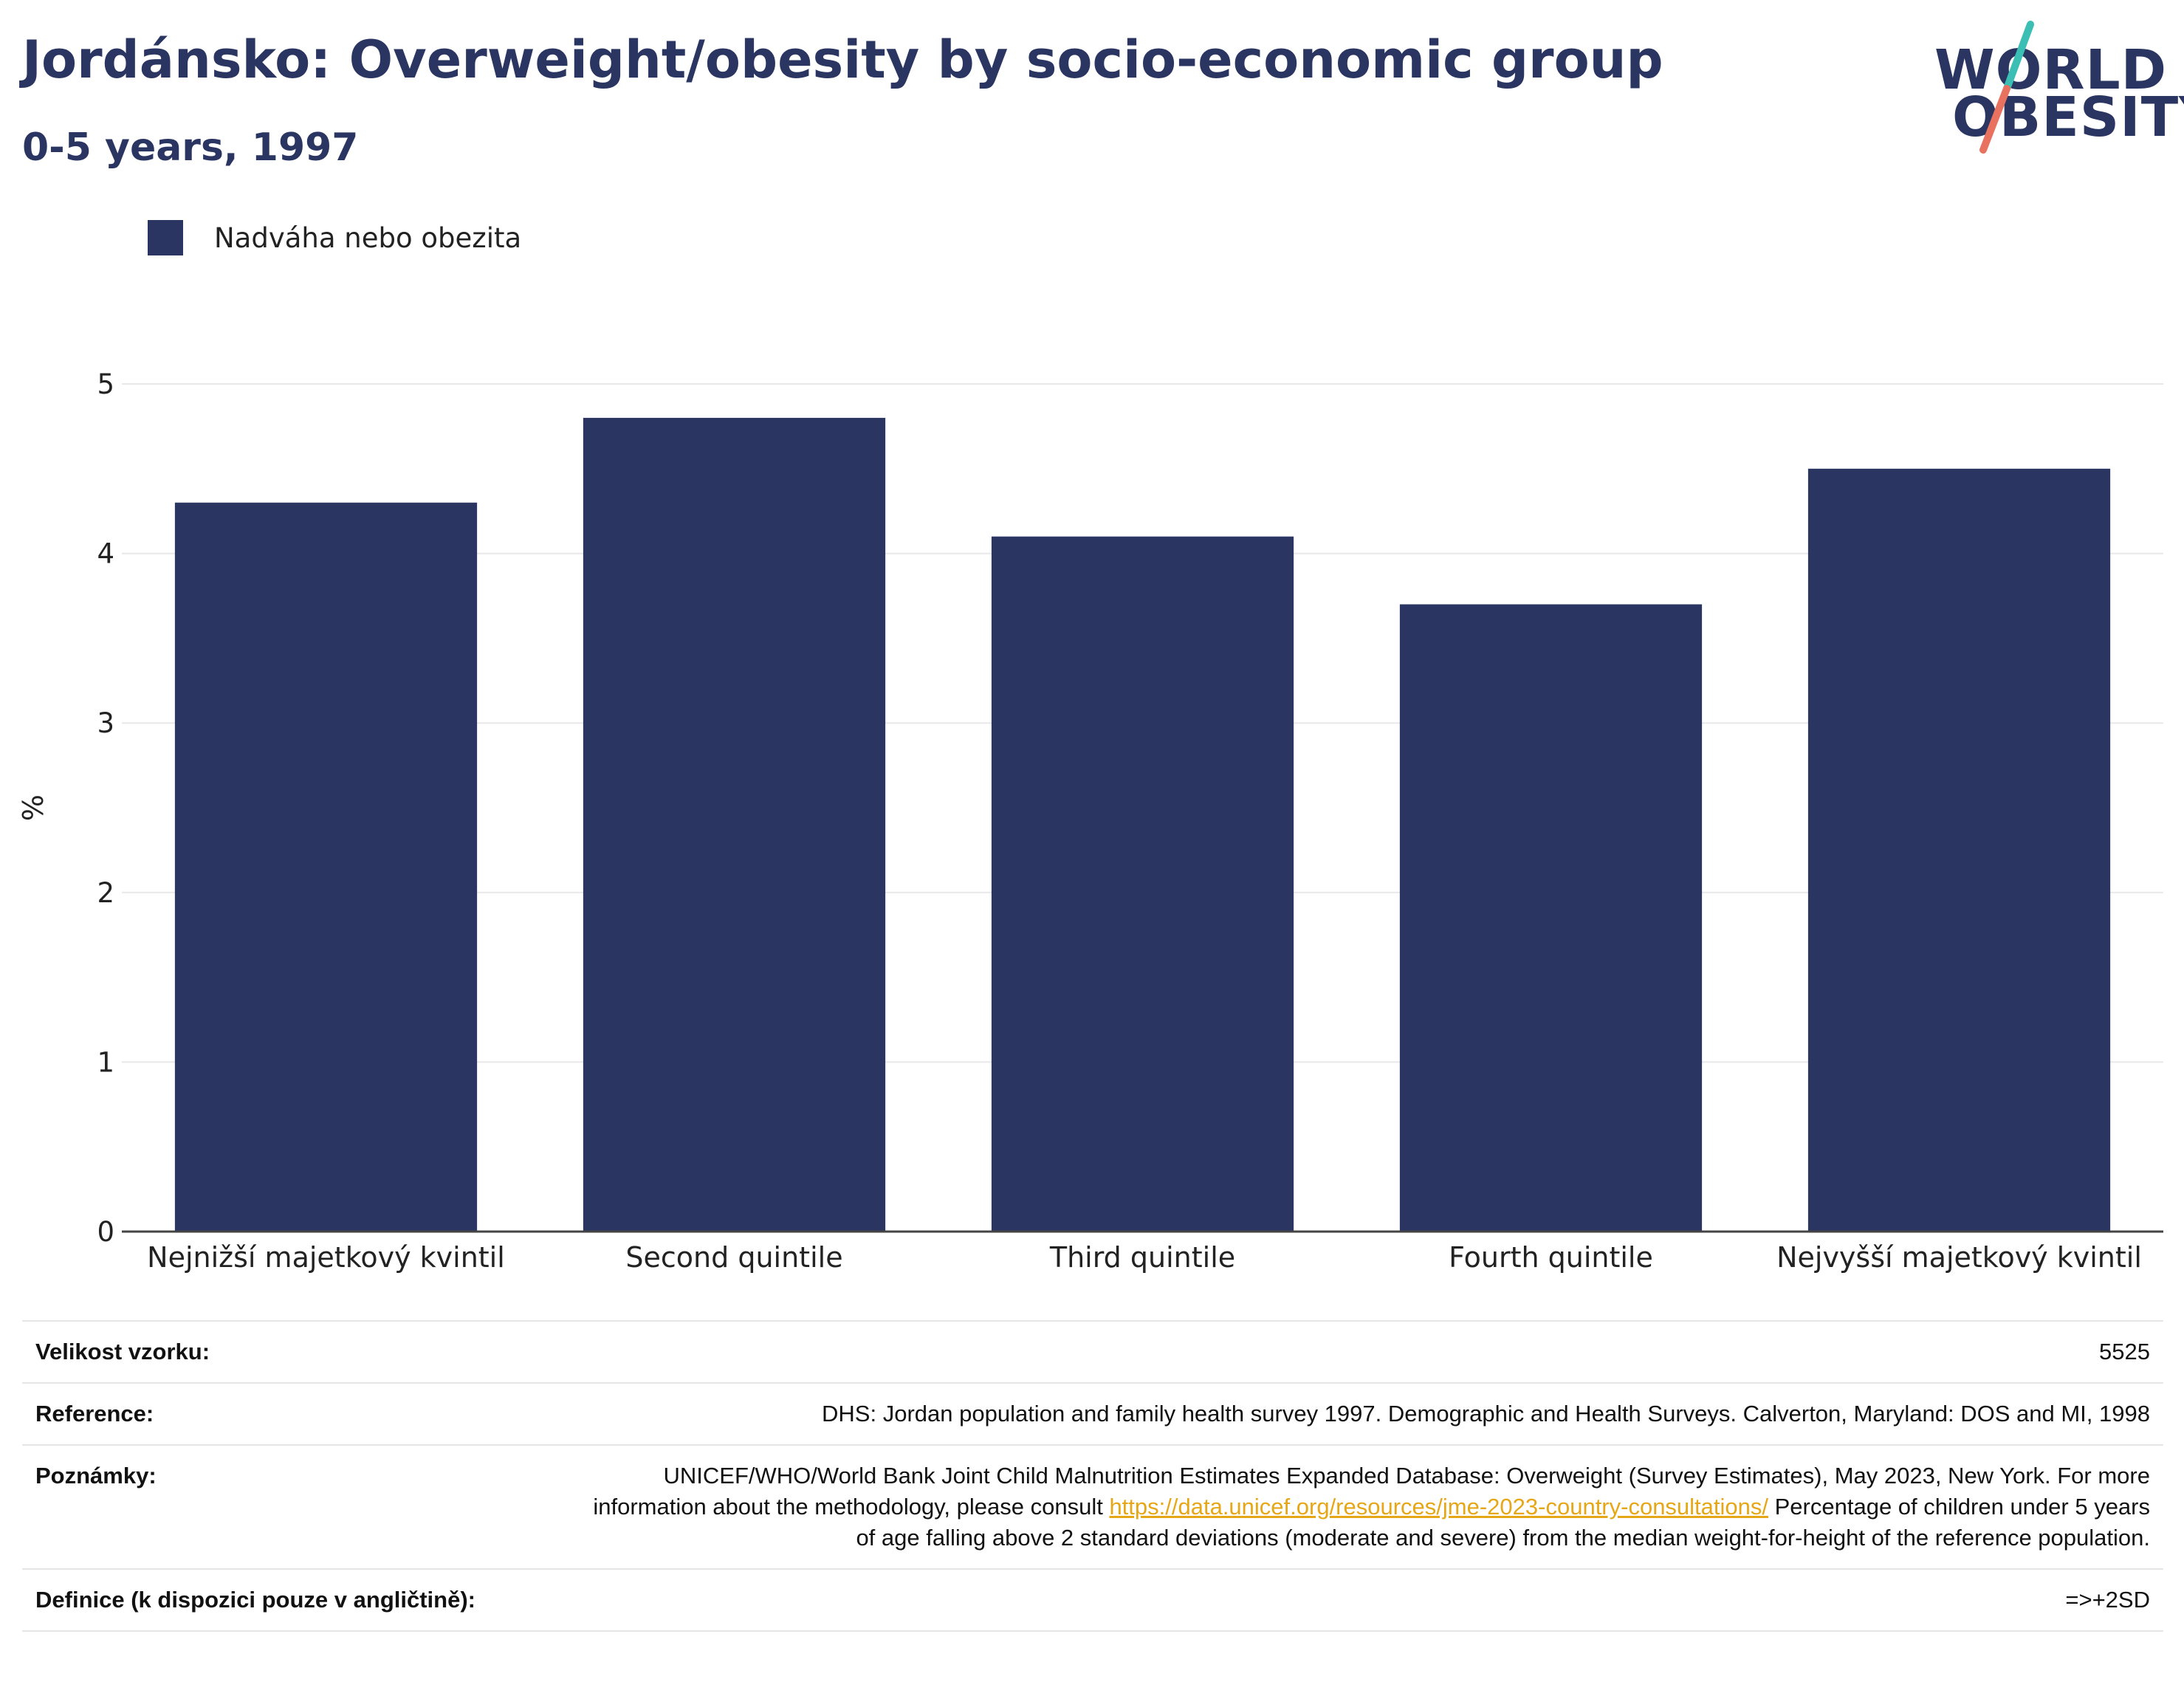 Image resolution: width=2184 pixels, height=1696 pixels. Describe the element at coordinates (165, 237) in the screenshot. I see `legend-swatch` at that location.